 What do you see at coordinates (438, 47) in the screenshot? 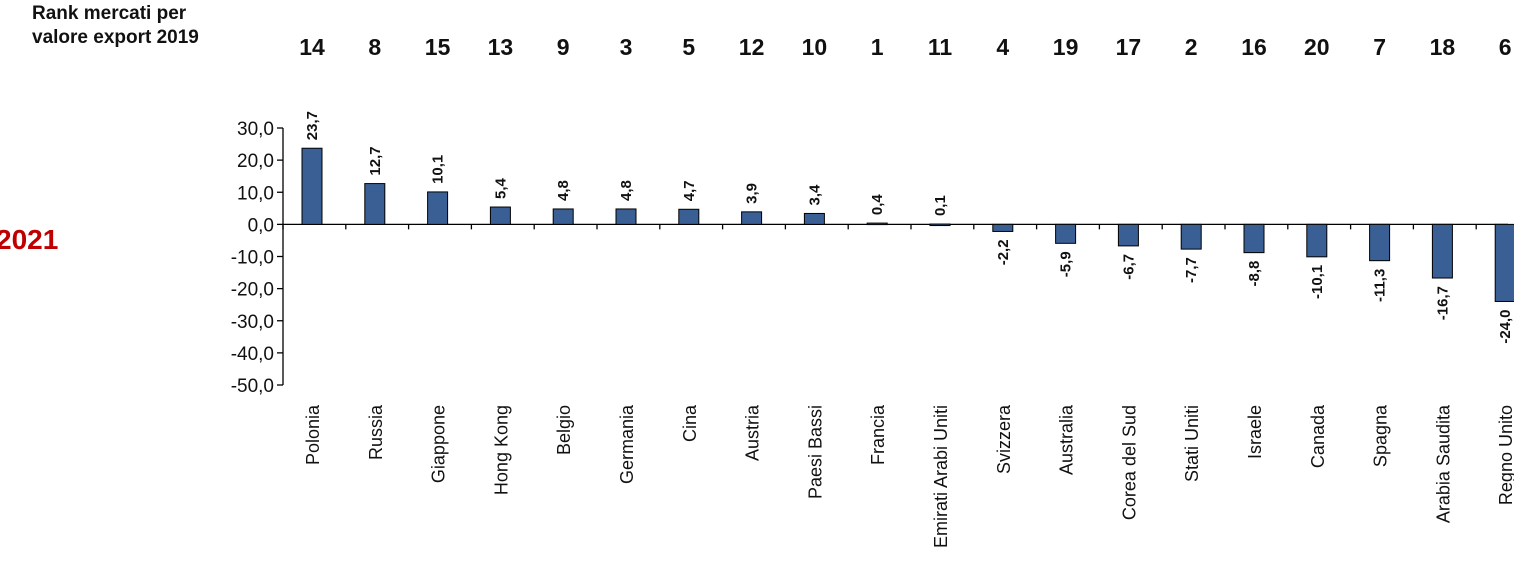
I see `rank-number: 15` at bounding box center [438, 47].